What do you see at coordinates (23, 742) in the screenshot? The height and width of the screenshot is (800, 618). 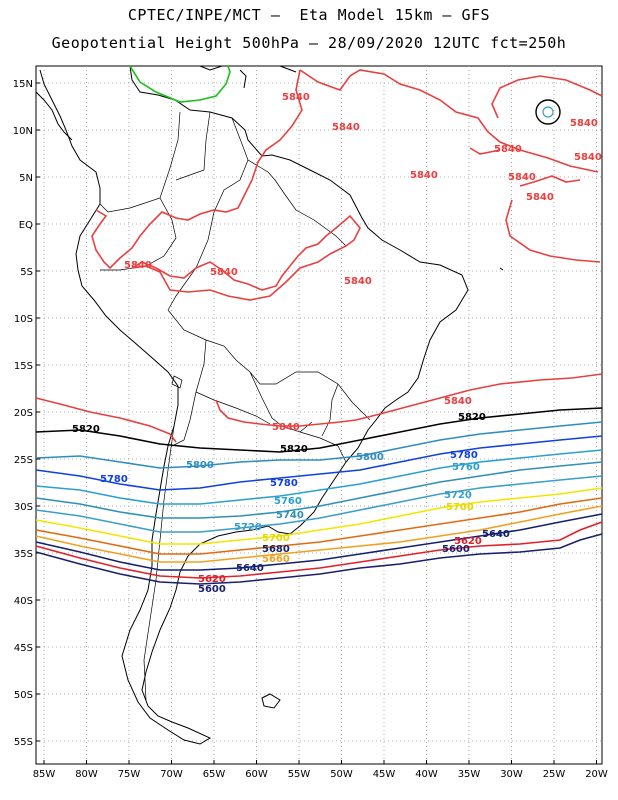 I see `lat-tick-label: 55S` at bounding box center [23, 742].